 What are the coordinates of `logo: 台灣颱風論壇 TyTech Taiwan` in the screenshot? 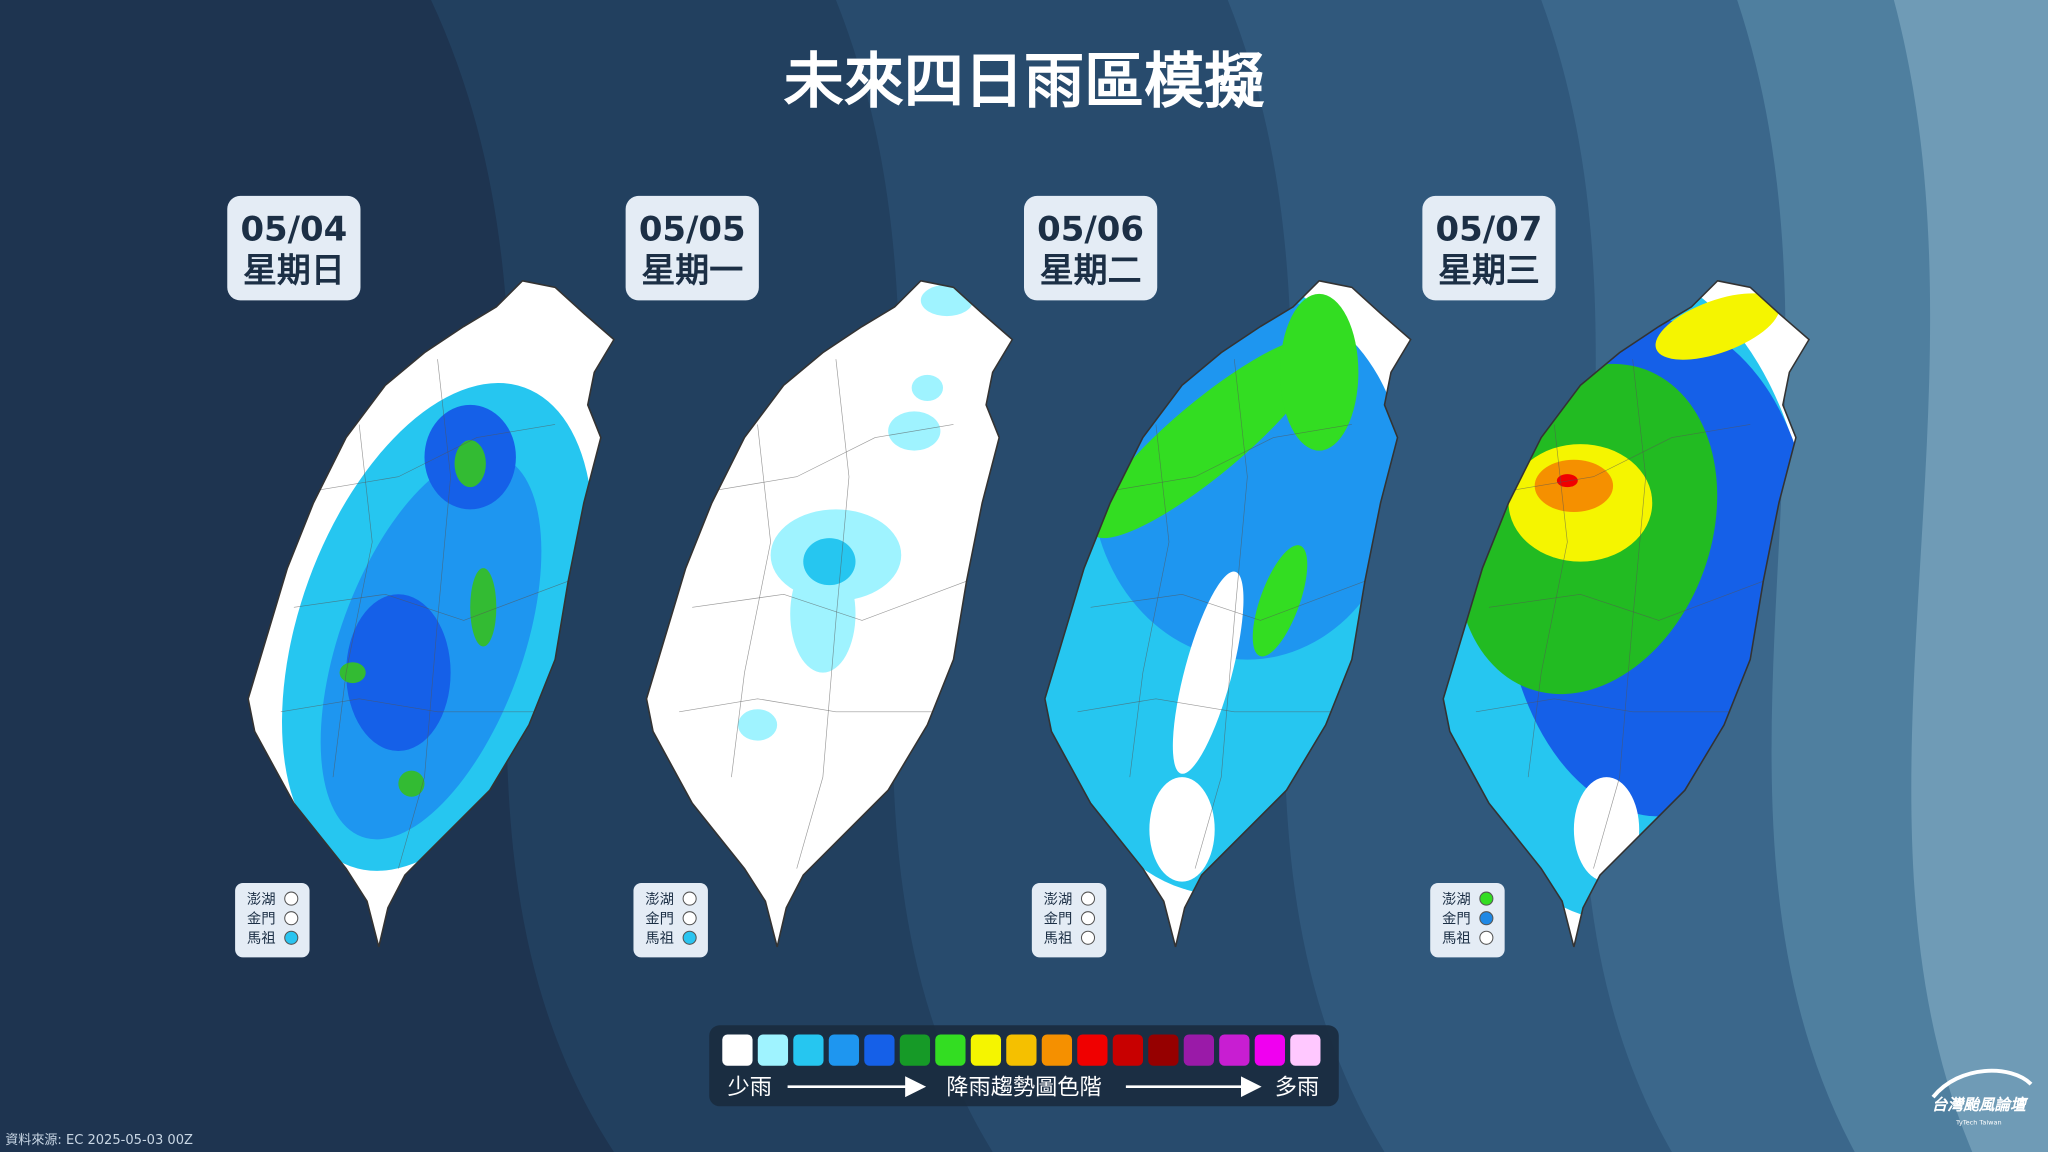 It's located at (1982, 1097).